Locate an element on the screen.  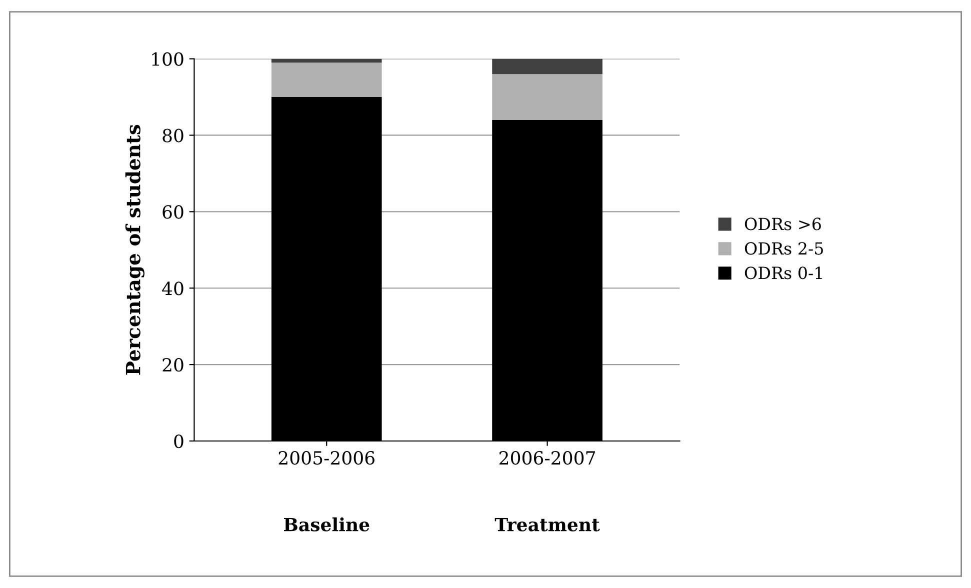
y-tick-label: 80 is located at coordinates (173, 135).